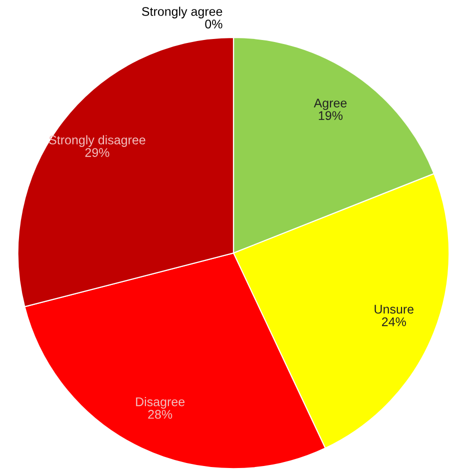 Image resolution: width=467 pixels, height=473 pixels. Describe the element at coordinates (97, 141) in the screenshot. I see `slice-label: Strongly disagree` at that location.